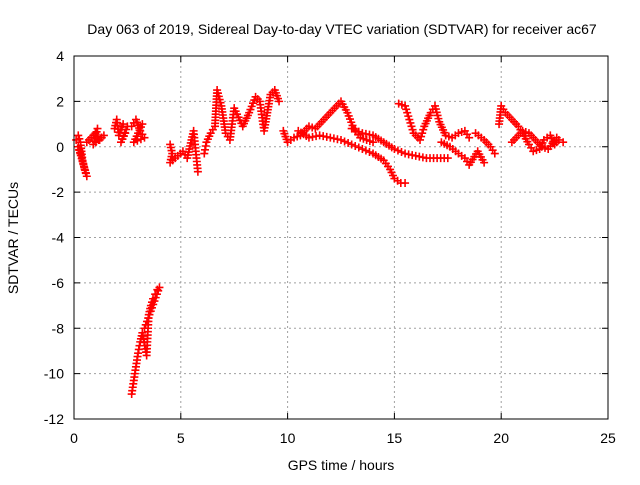 The height and width of the screenshot is (485, 640). What do you see at coordinates (288, 438) in the screenshot?
I see `x-tick-label-2: 10` at bounding box center [288, 438].